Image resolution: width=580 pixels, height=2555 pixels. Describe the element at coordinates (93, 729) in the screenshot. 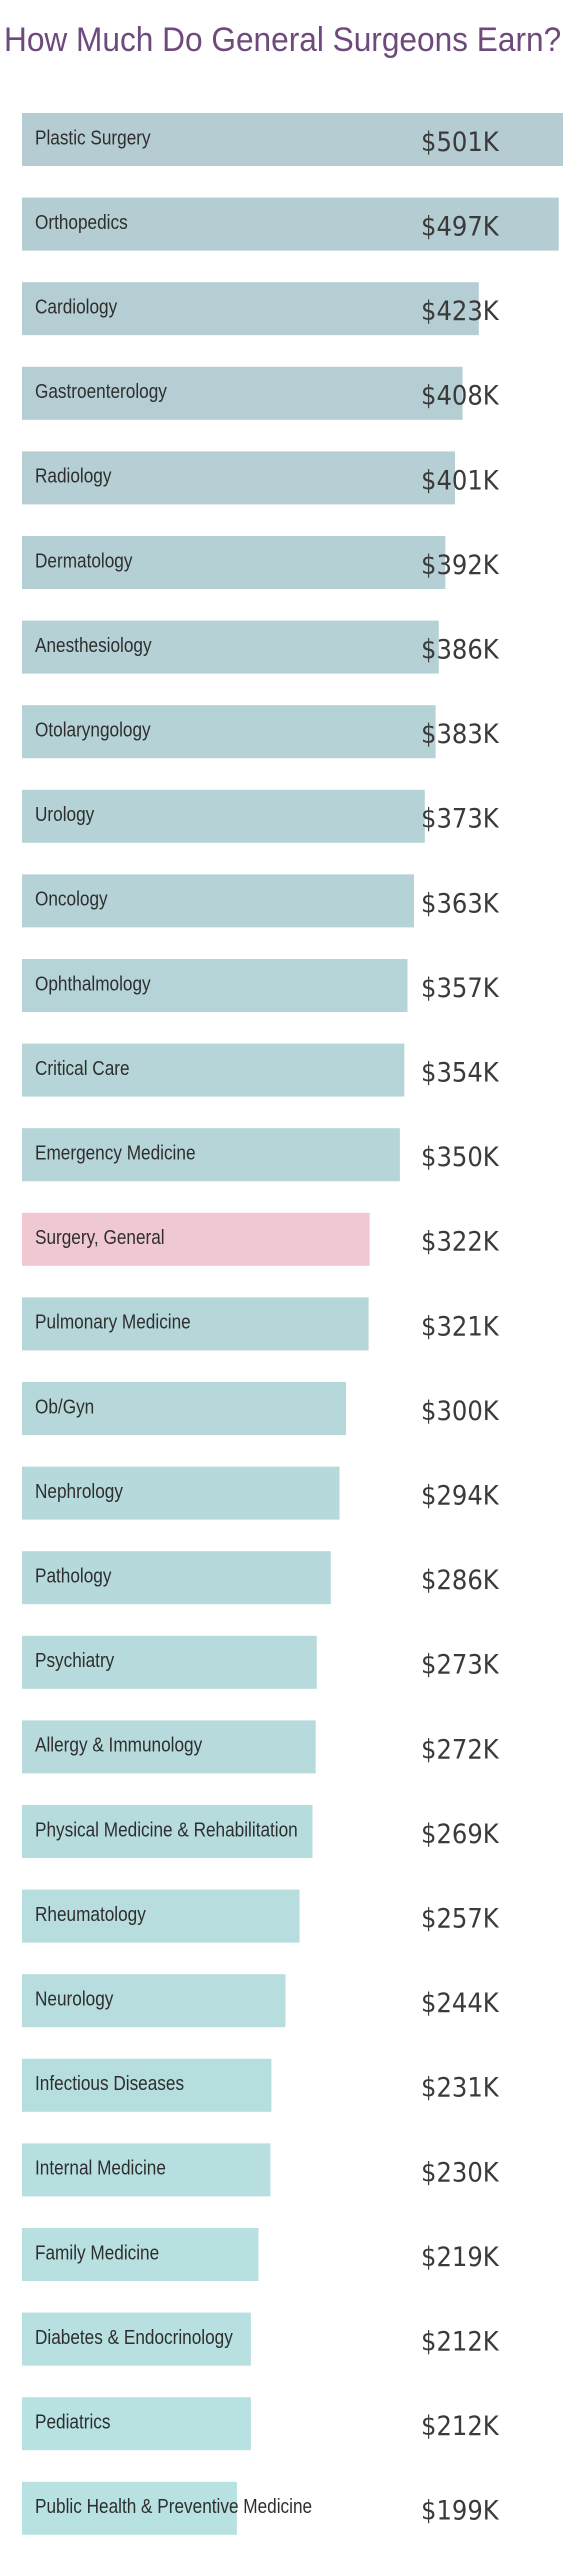

I see `category-label: Otolaryngology` at that location.